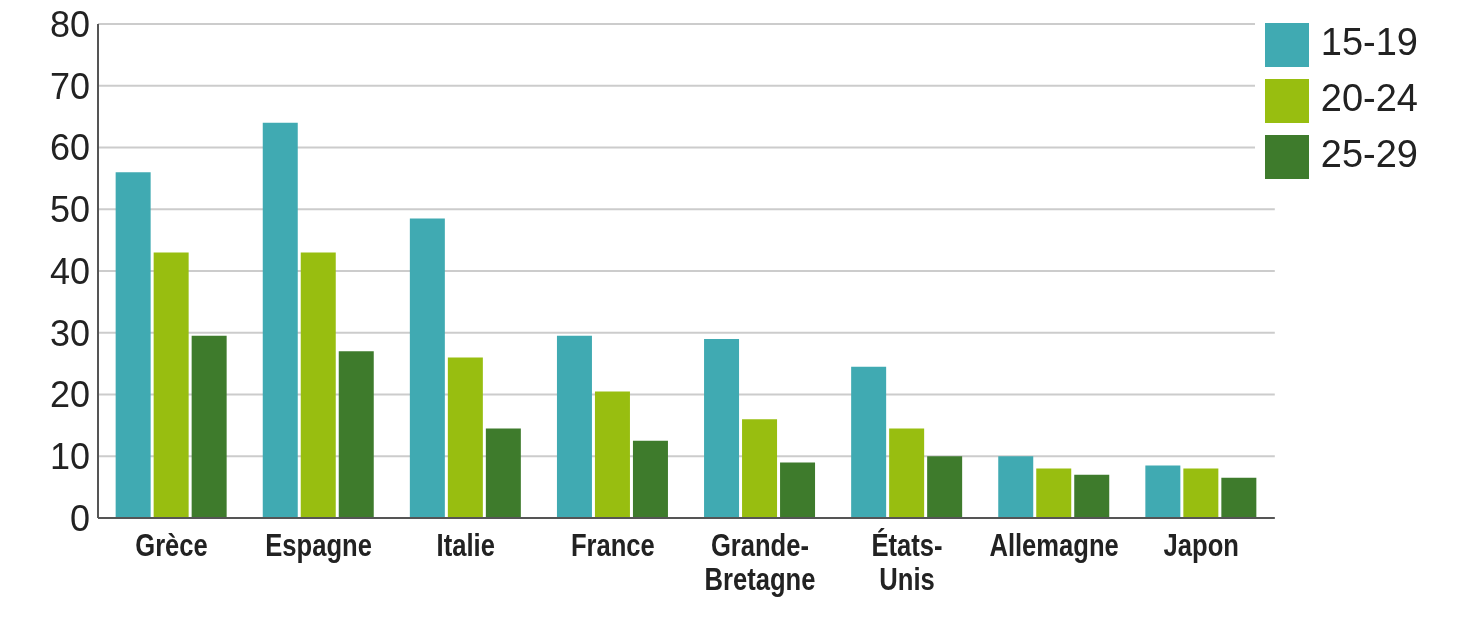 The height and width of the screenshot is (633, 1466). I want to click on x-tick-label: États-Unis, so click(907, 561).